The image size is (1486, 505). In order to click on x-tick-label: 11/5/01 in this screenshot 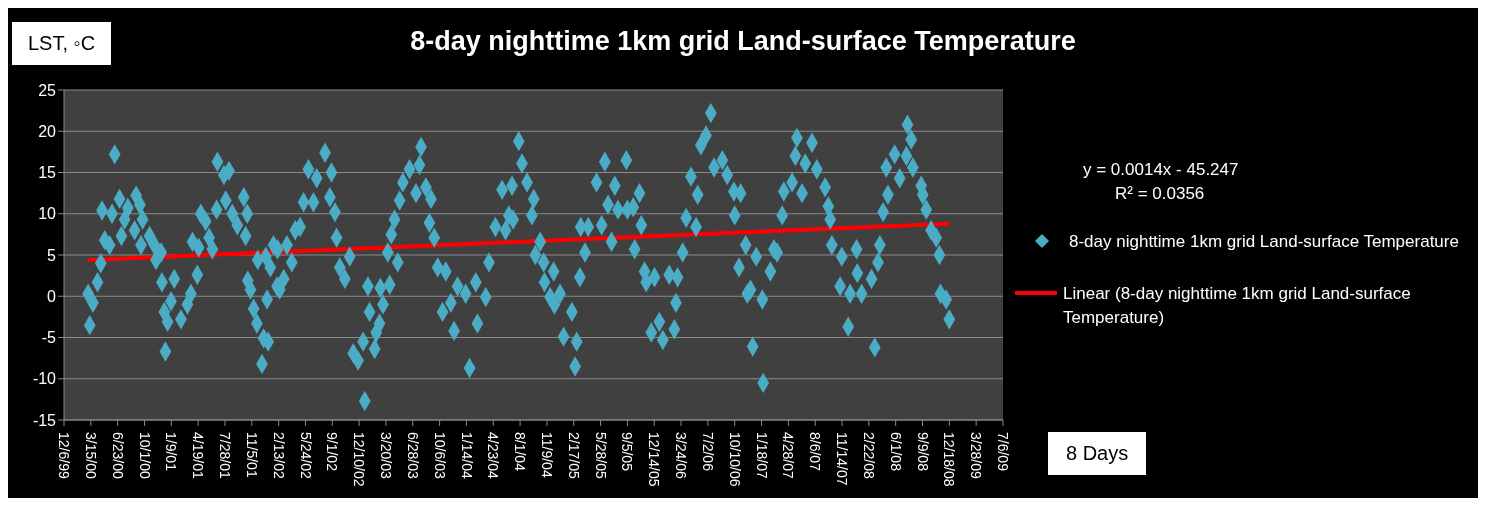, I will do `click(251, 455)`.